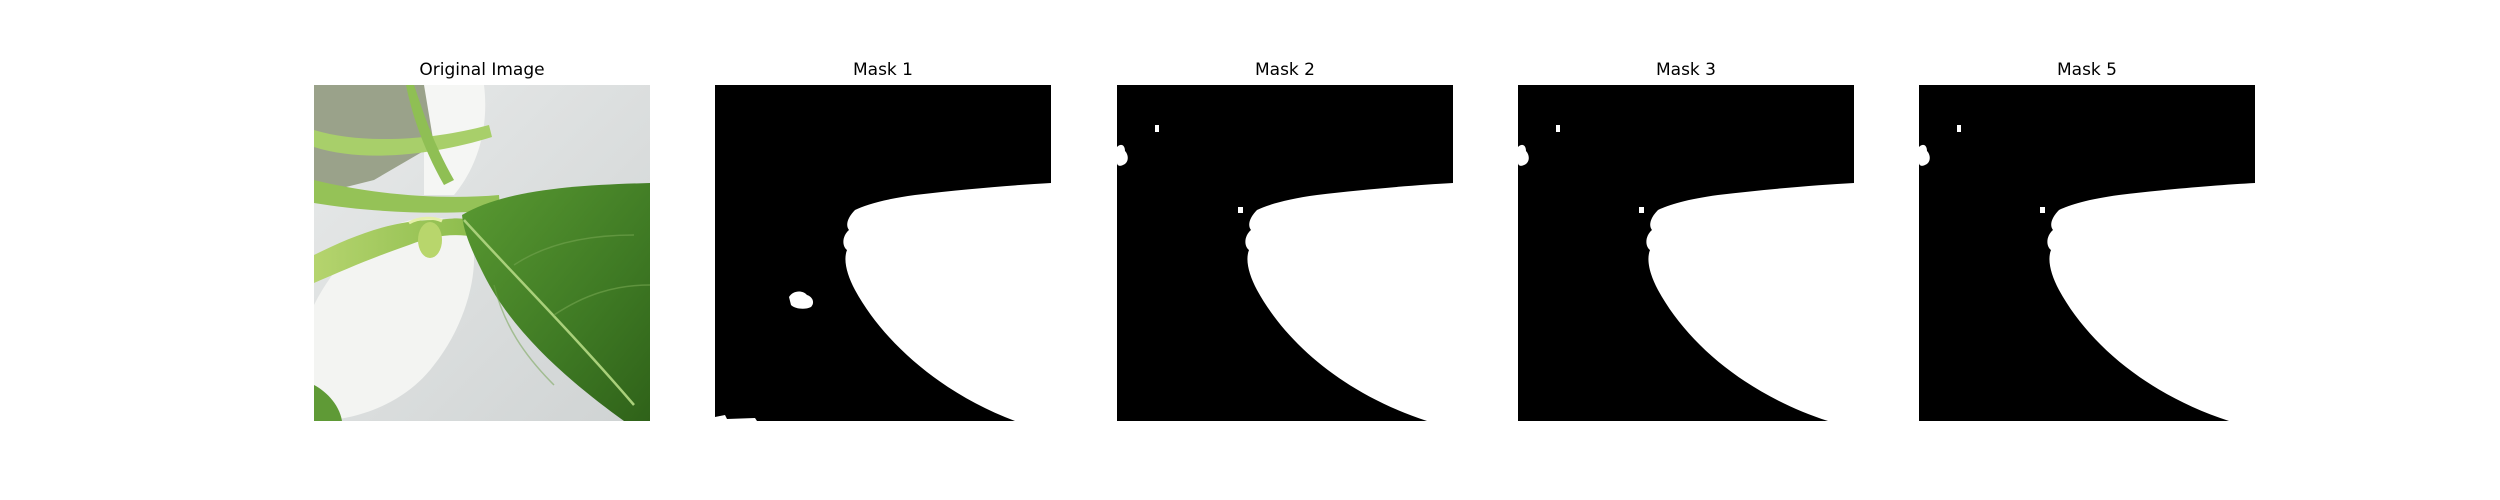 This screenshot has width=2500, height=500. What do you see at coordinates (1284, 70) in the screenshot?
I see `panel-title: Mask 2` at bounding box center [1284, 70].